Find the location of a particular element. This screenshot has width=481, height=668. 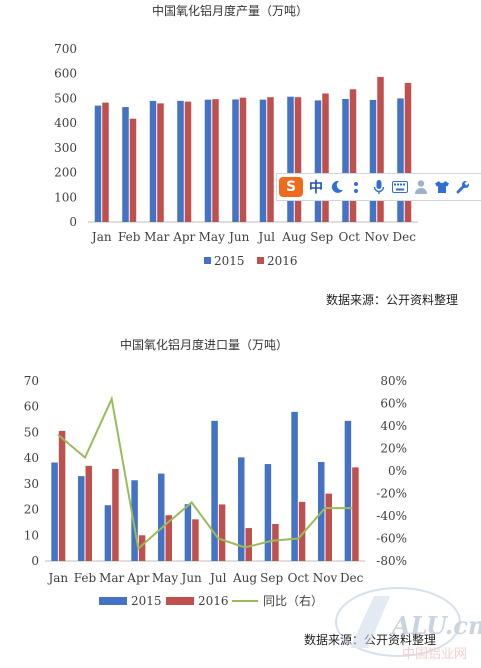

import-y-axis-right: -80% -60% -40% -20% 0% 20% 40% 60% 80% is located at coordinates (391, 471).